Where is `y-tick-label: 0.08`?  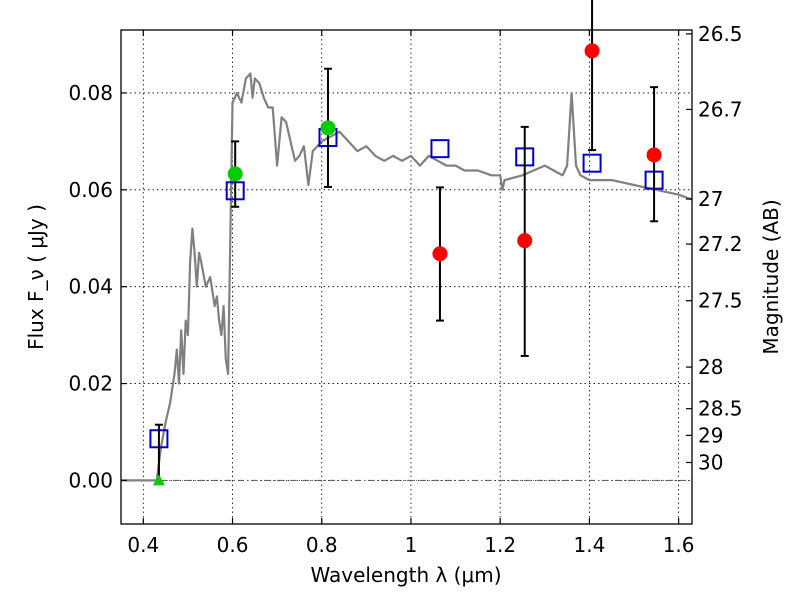
y-tick-label: 0.08 is located at coordinates (90, 93).